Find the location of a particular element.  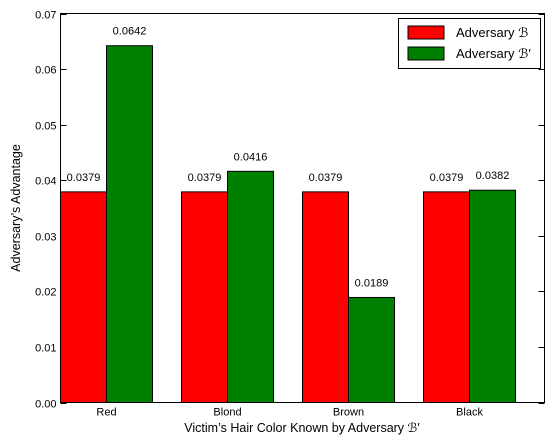

bar-adversary-b-prime-brown is located at coordinates (371, 349).